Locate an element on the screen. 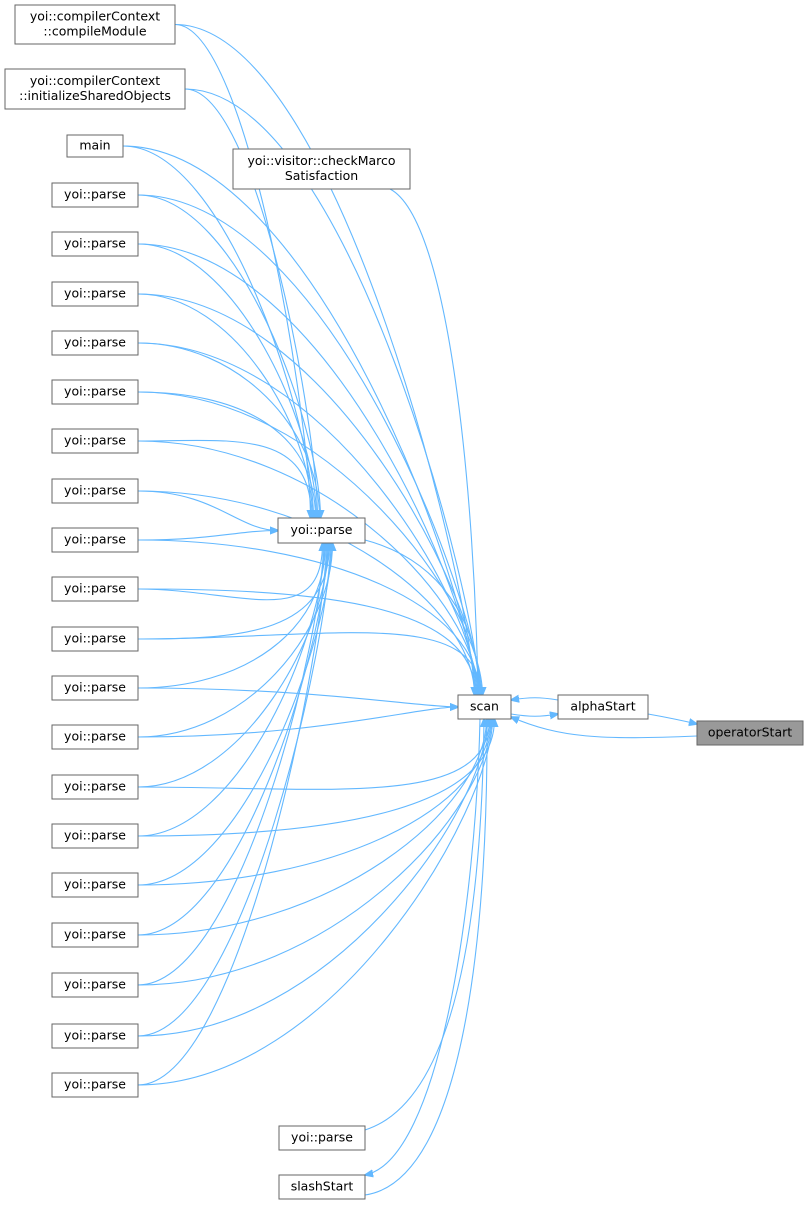 This screenshot has height=1206, width=809. node-label: slashStart is located at coordinates (322, 1186).